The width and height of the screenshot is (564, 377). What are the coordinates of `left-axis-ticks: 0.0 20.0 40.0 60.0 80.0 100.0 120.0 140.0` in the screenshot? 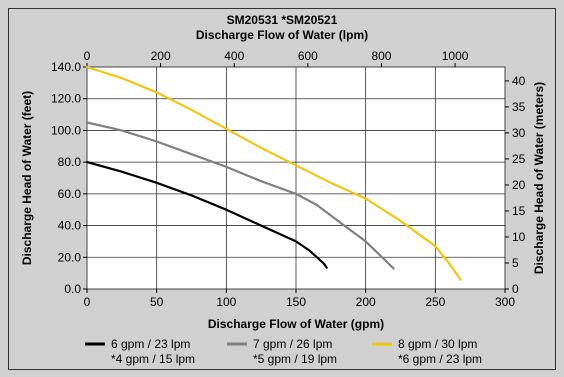 It's located at (69, 178).